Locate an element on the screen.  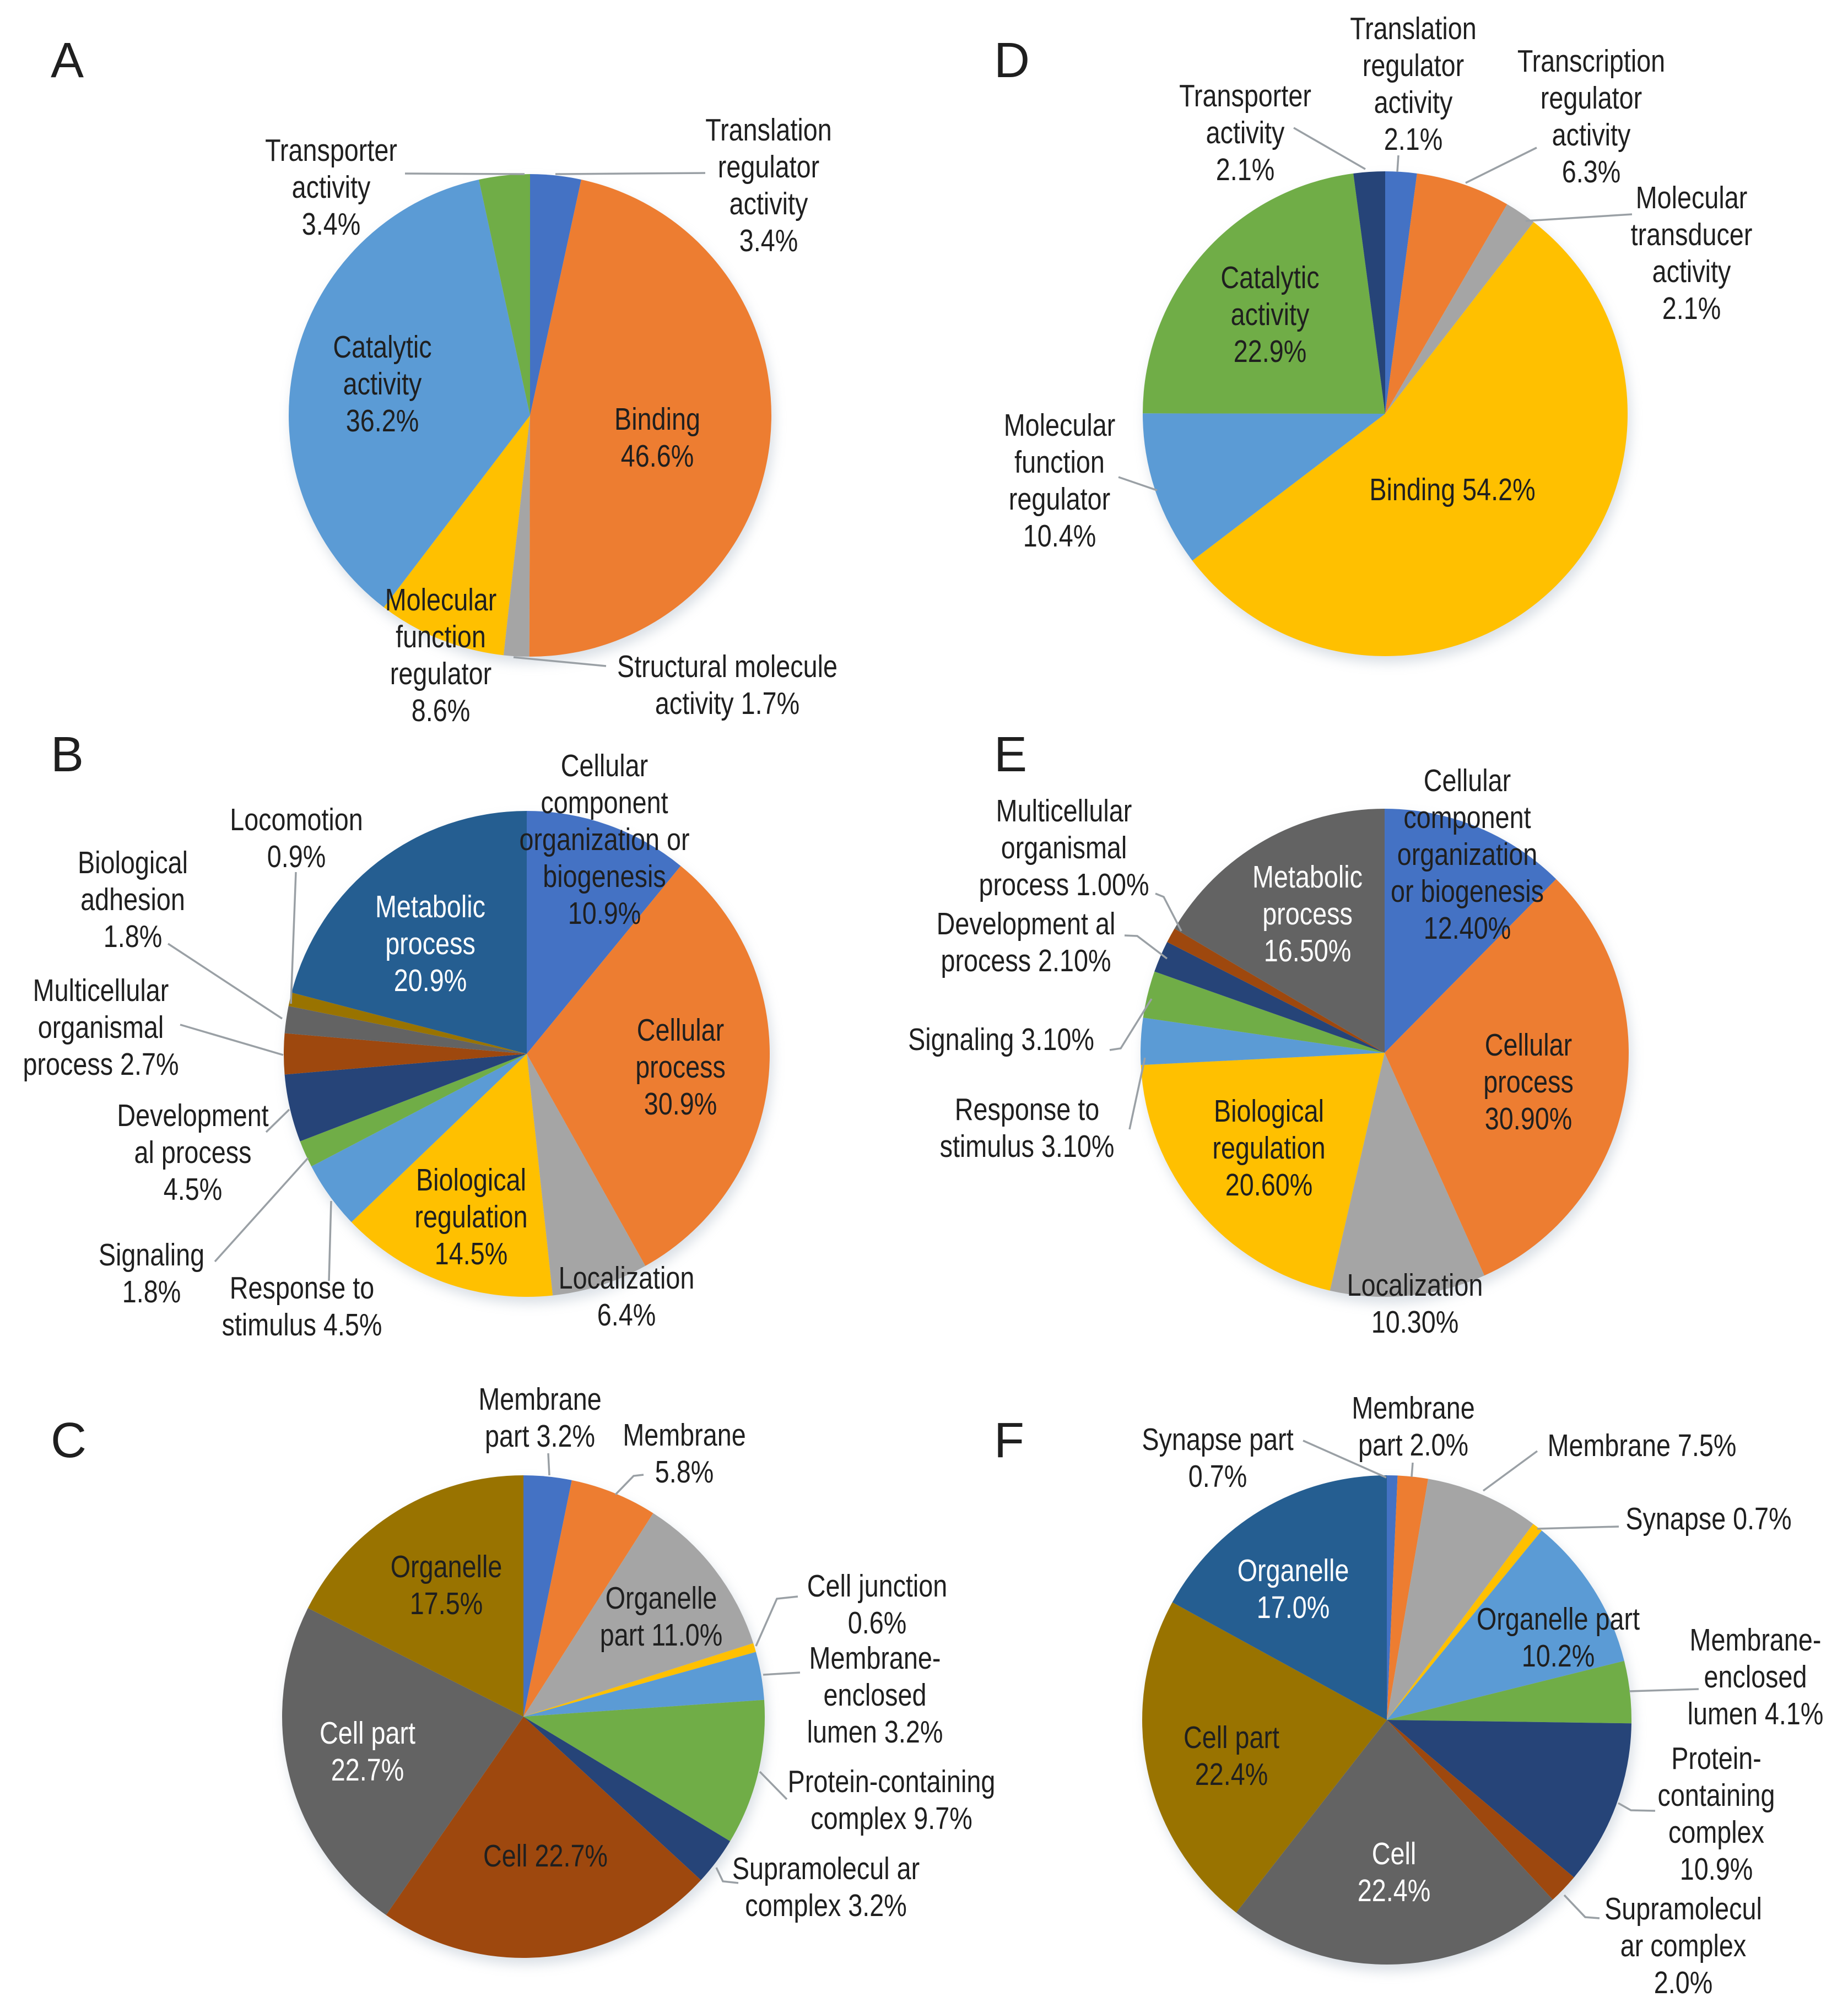
svg-text: Synapse part is located at coordinates (1218, 1440).